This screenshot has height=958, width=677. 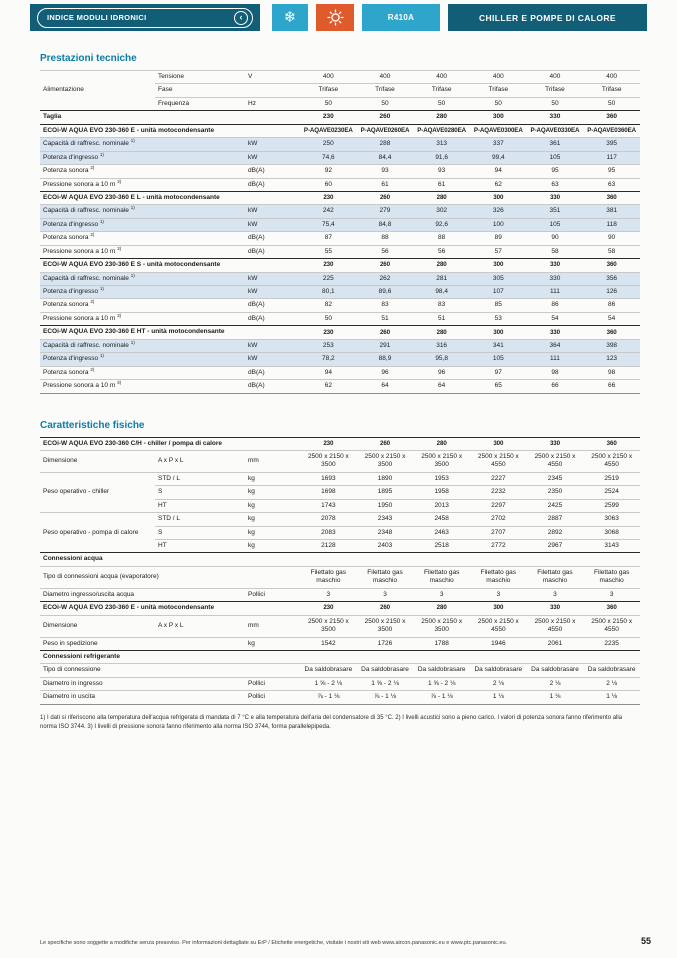 What do you see at coordinates (272, 90) in the screenshot?
I see `unit-cell` at bounding box center [272, 90].